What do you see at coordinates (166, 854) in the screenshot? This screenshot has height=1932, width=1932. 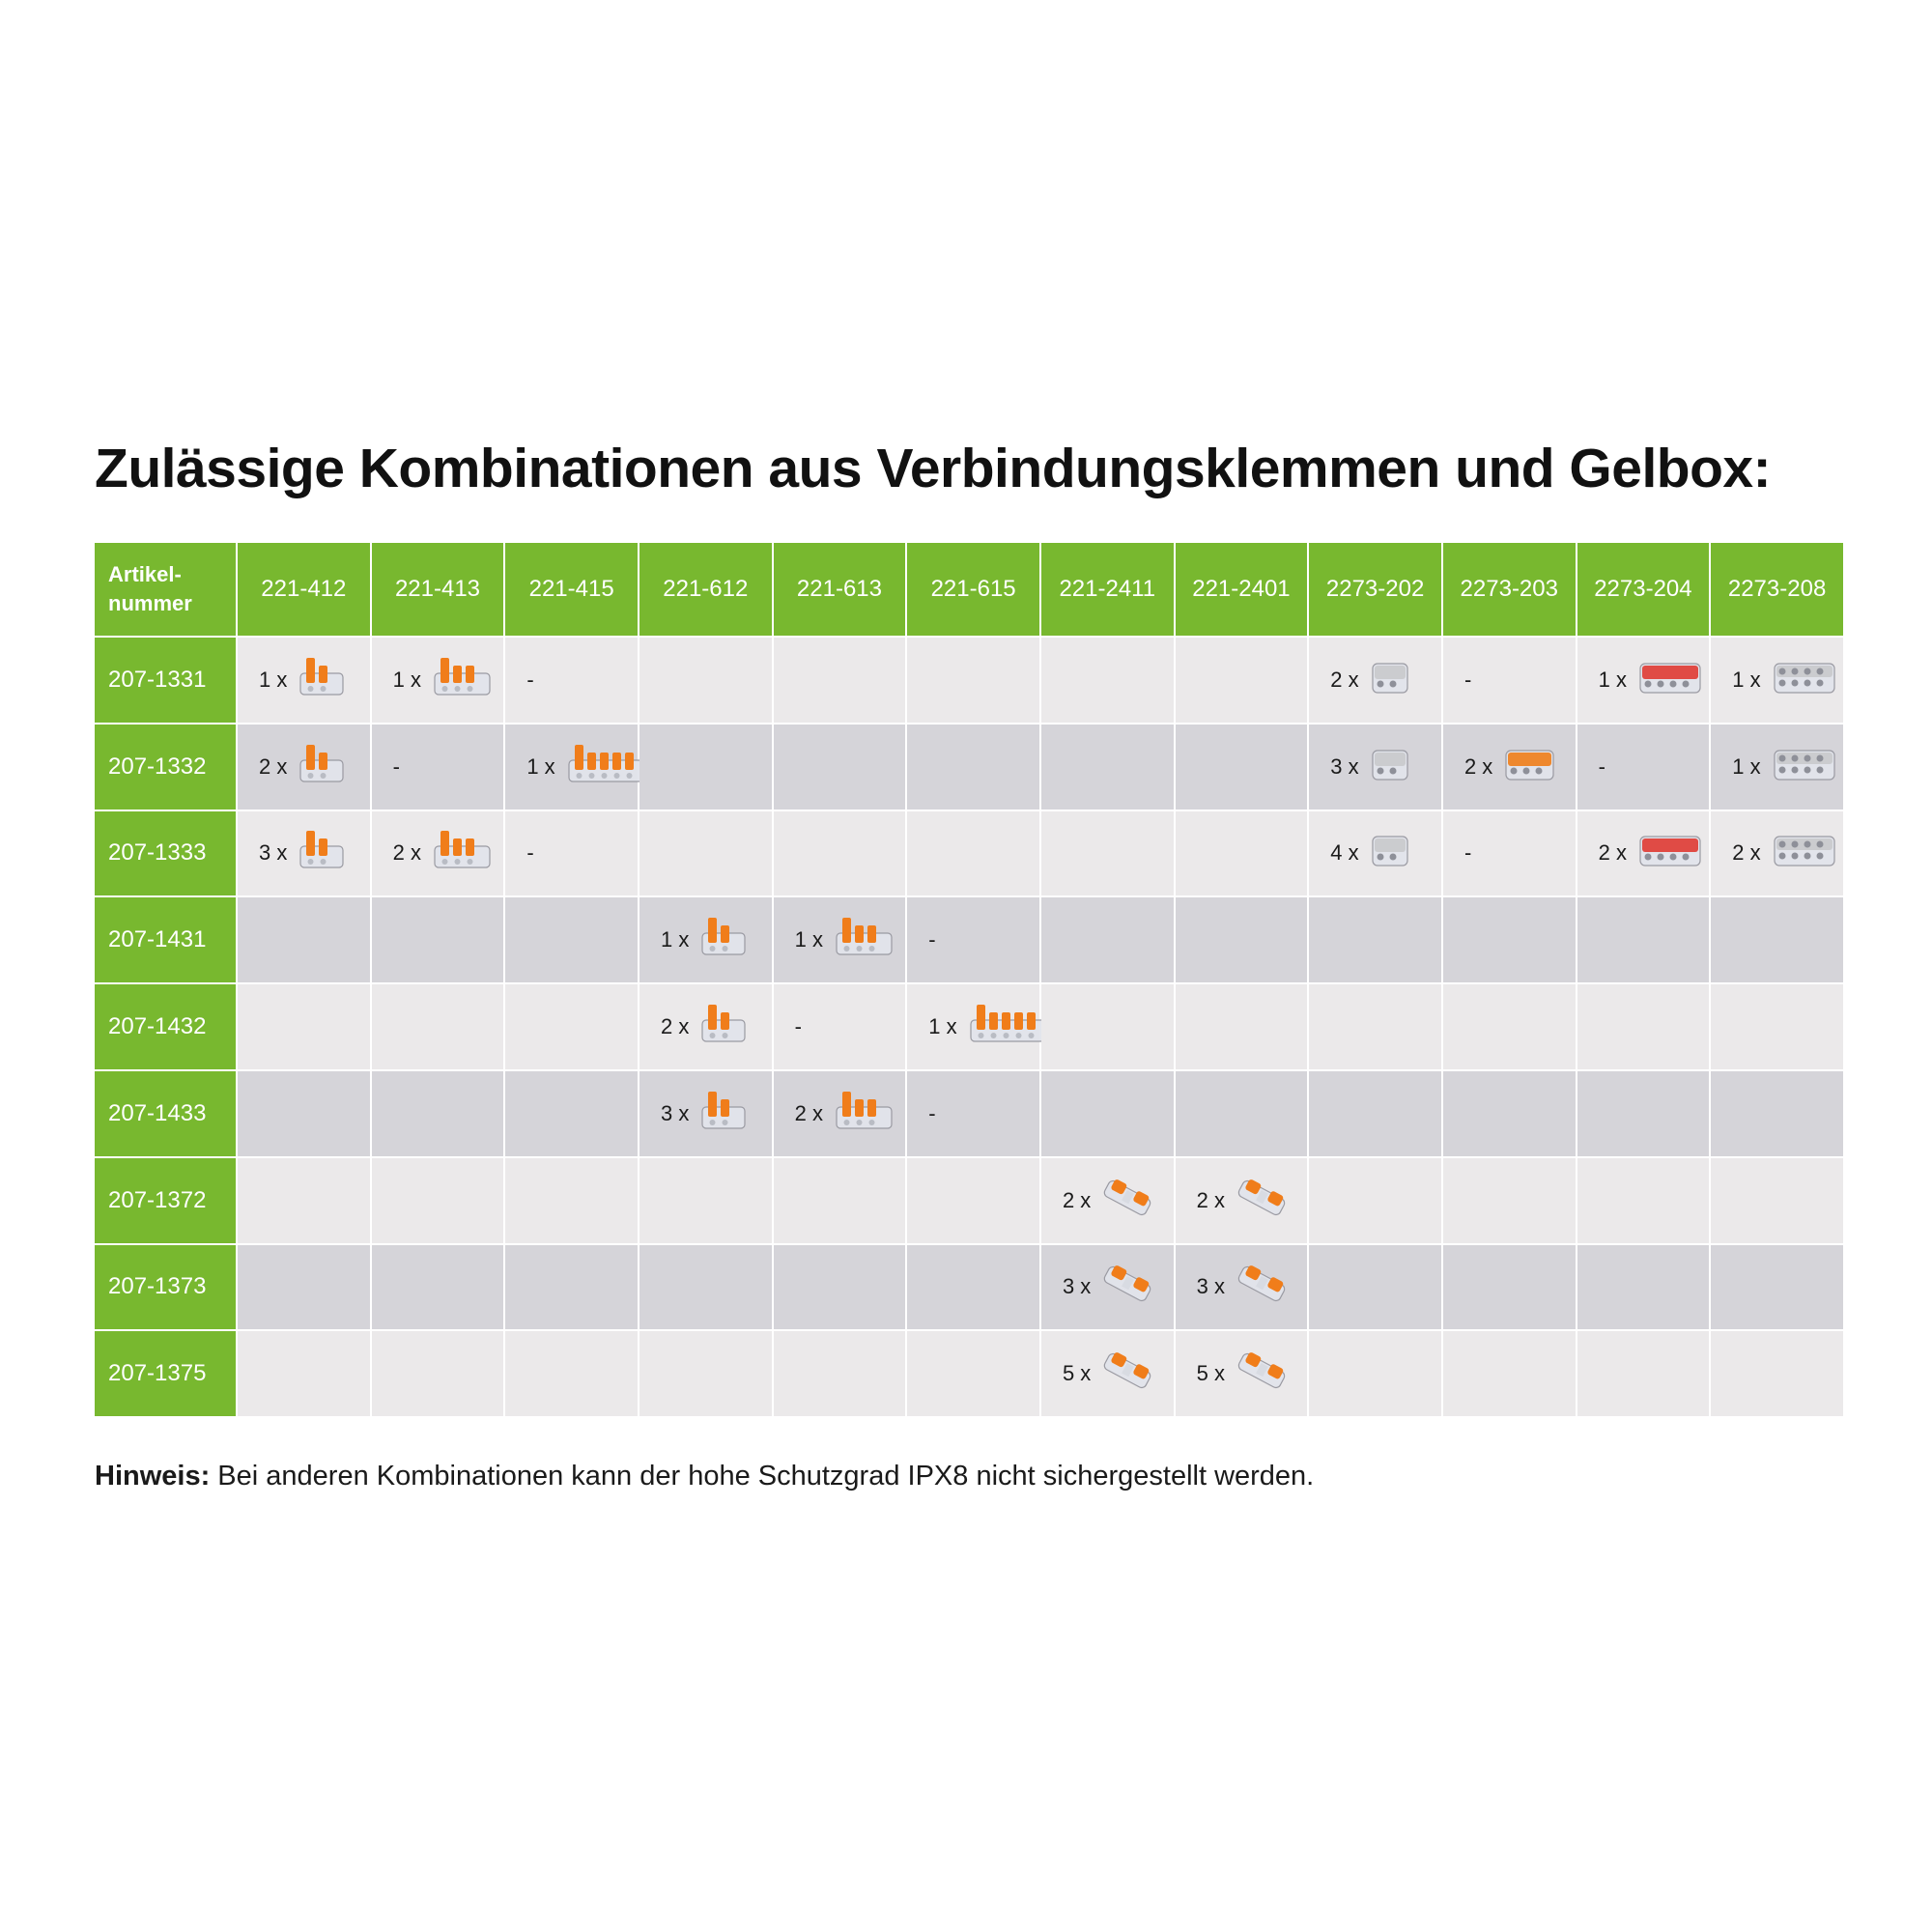 I see `row-header: 207-1333` at bounding box center [166, 854].